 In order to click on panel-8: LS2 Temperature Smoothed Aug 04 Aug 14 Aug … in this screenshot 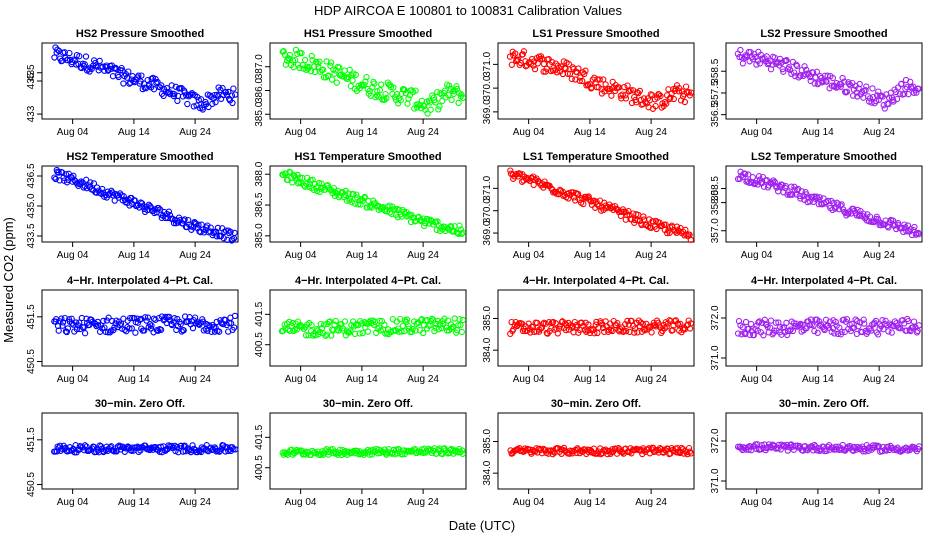, I will do `click(816, 206)`.